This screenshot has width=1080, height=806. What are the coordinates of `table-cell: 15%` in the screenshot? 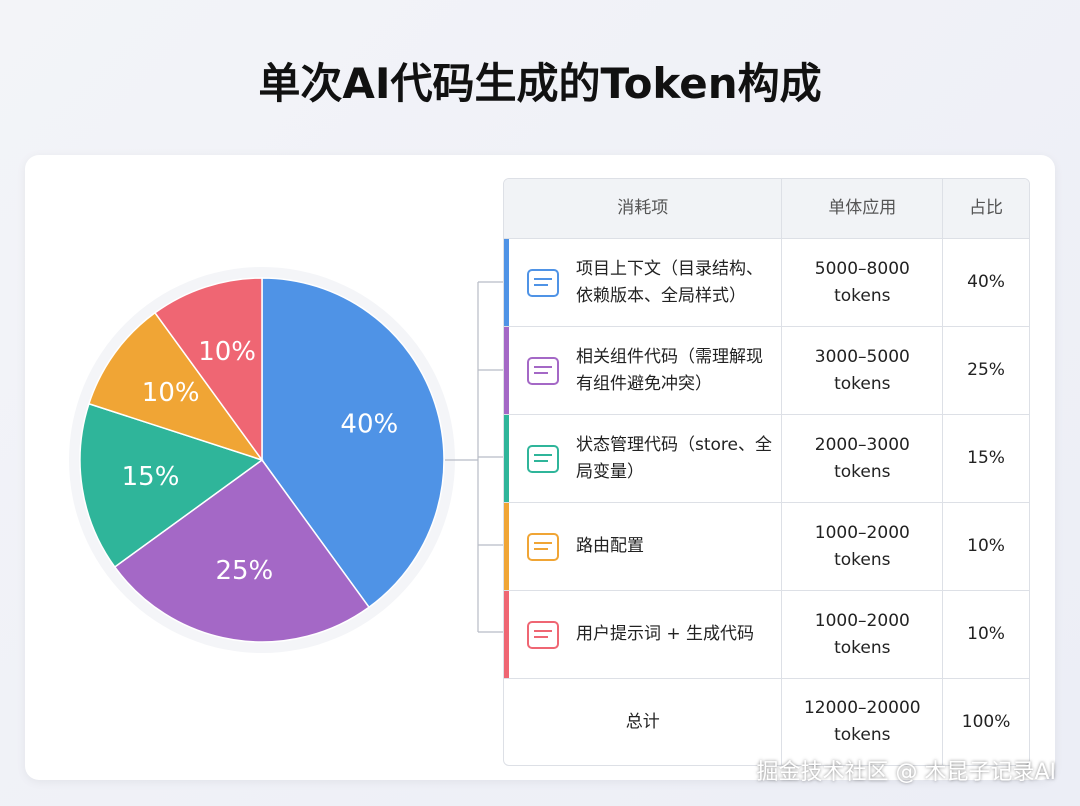 It's located at (986, 458).